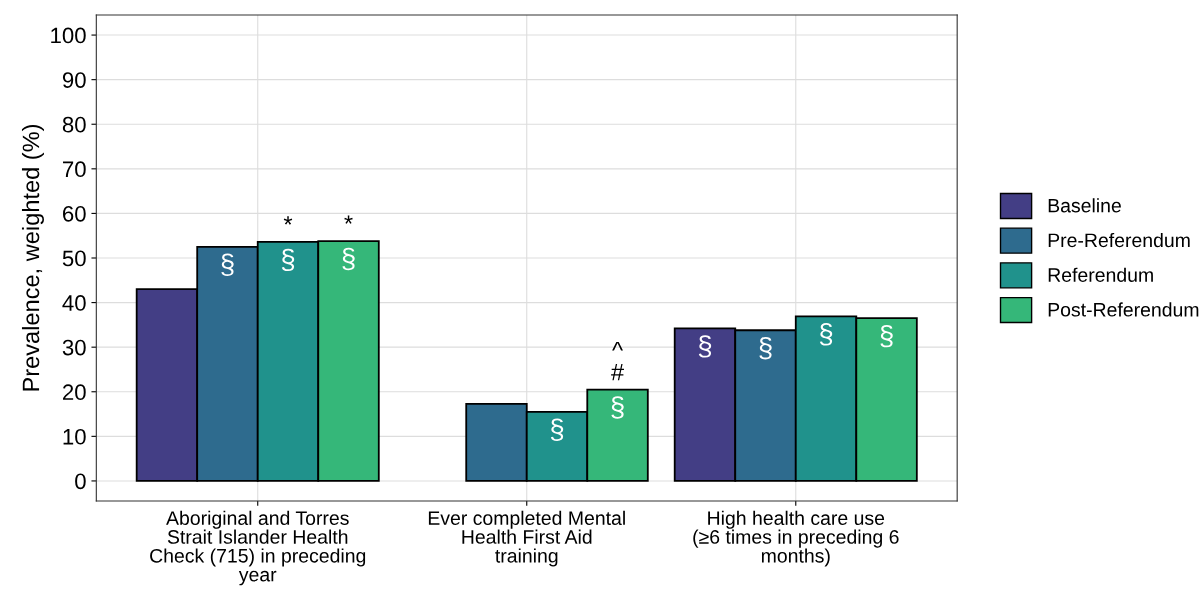  Describe the element at coordinates (74, 347) in the screenshot. I see `y-tick-label: 30` at that location.